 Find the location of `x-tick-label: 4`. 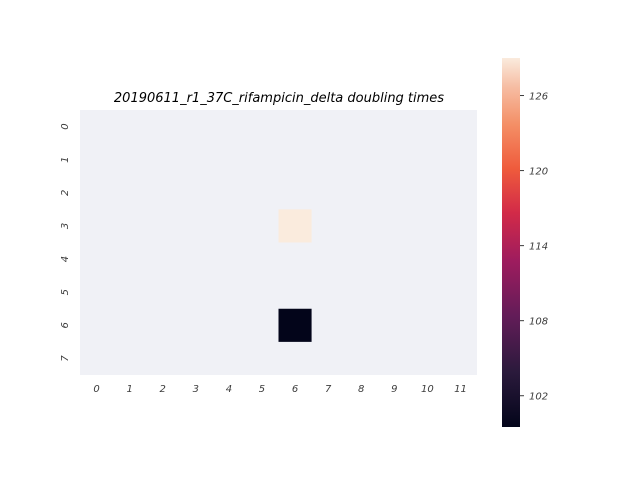

x-tick-label: 4 is located at coordinates (229, 389).